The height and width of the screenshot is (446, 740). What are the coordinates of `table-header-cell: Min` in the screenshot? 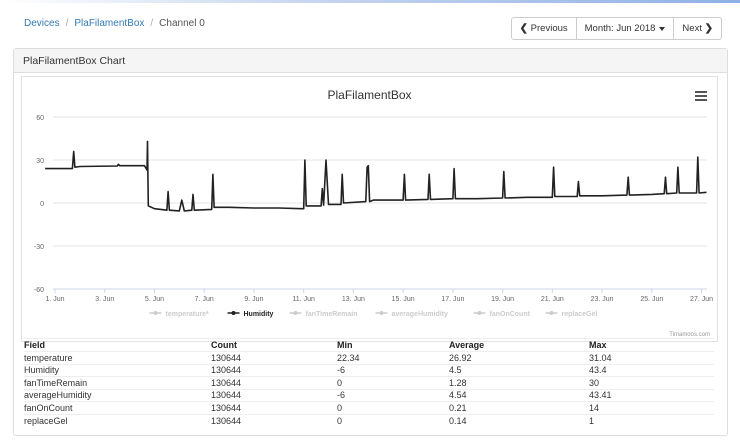 It's located at (393, 345).